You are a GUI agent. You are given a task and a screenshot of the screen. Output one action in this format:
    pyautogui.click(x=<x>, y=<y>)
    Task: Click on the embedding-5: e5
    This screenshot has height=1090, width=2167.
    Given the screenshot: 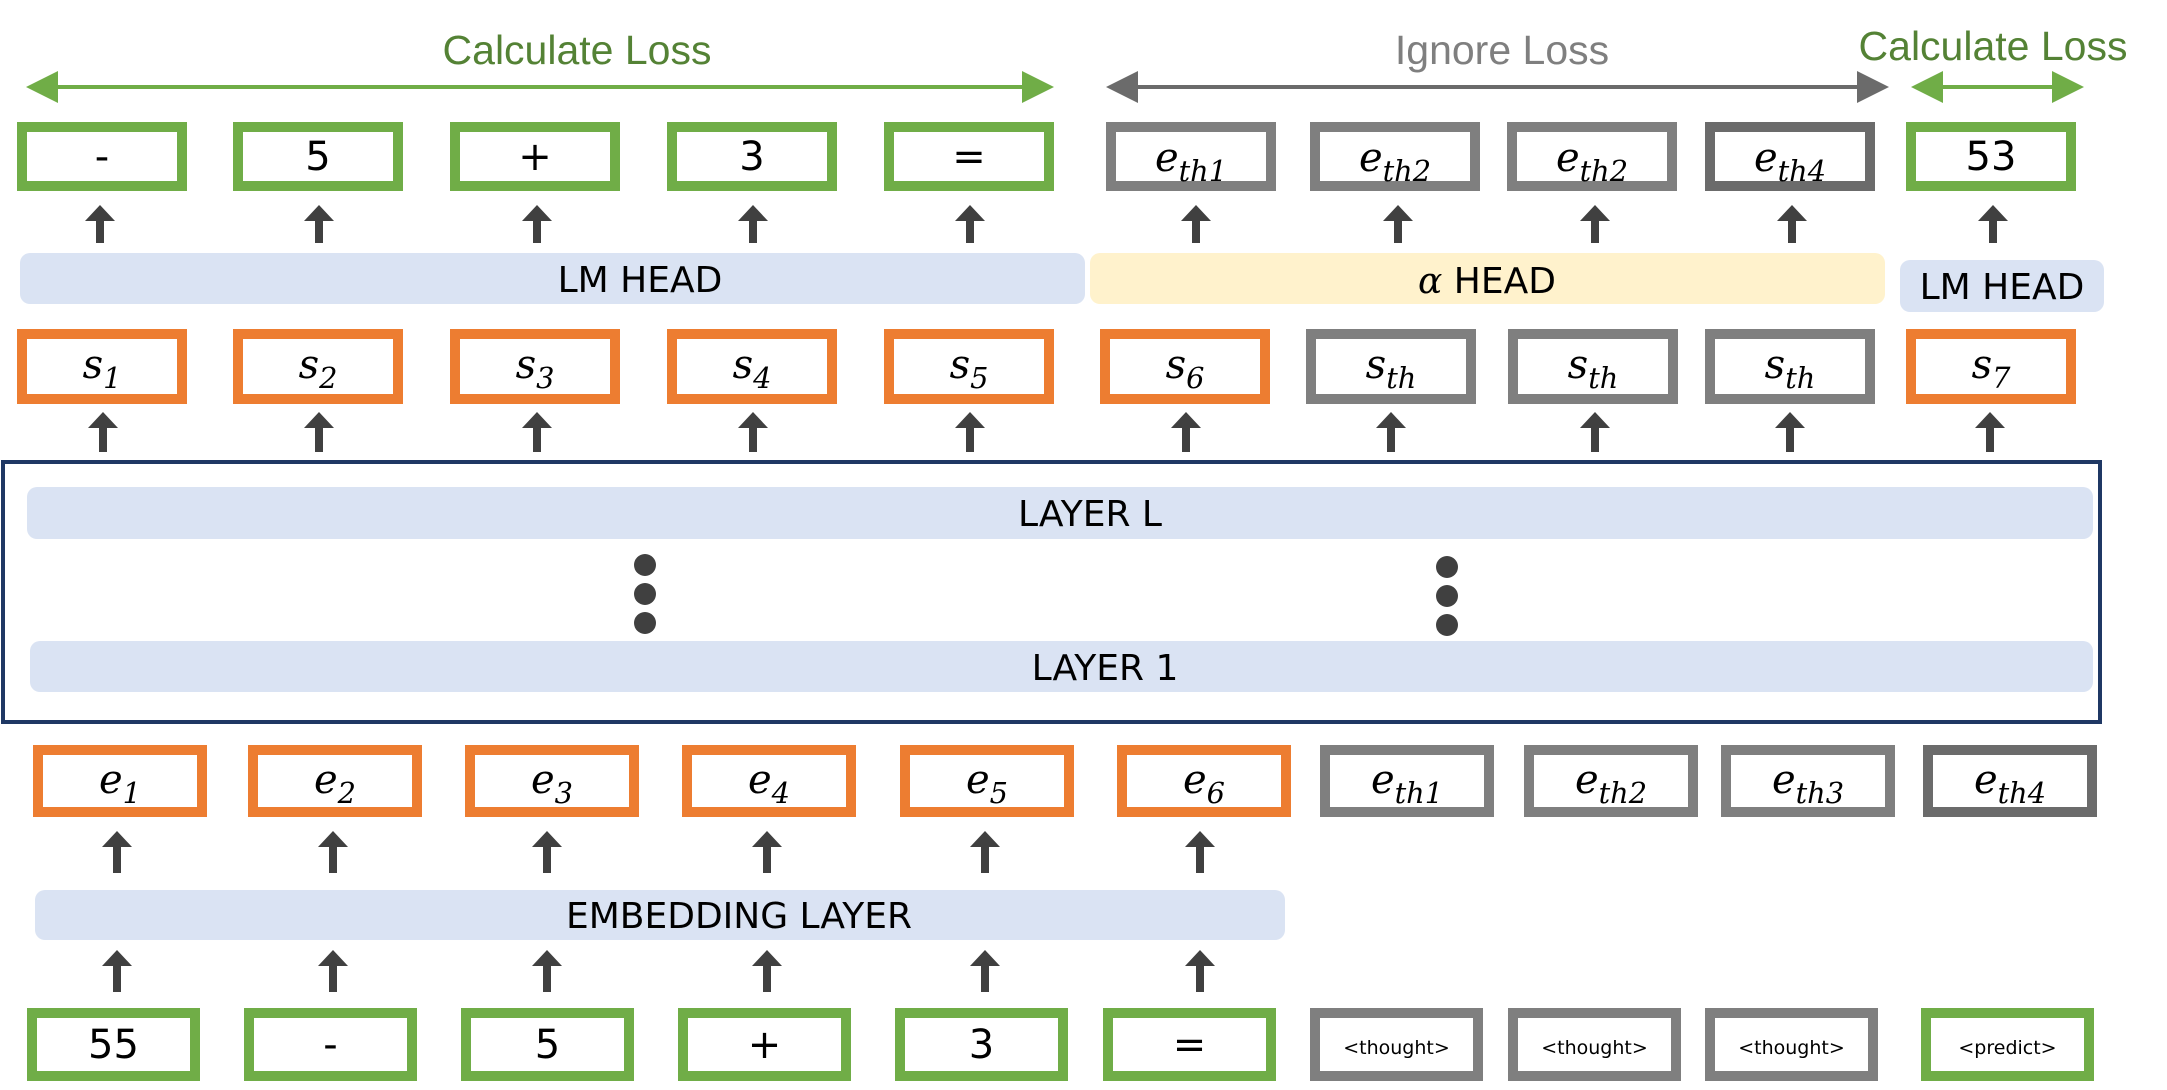 What is the action you would take?
    pyautogui.click(x=987, y=783)
    